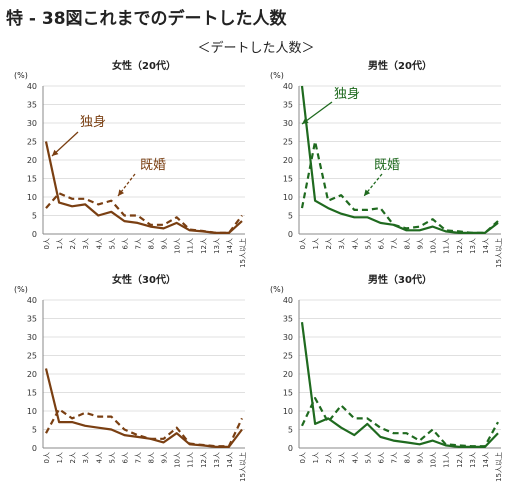 The width and height of the screenshot is (512, 489). What do you see at coordinates (394, 457) in the screenshot?
I see `x-tick-label: 7人` at bounding box center [394, 457].